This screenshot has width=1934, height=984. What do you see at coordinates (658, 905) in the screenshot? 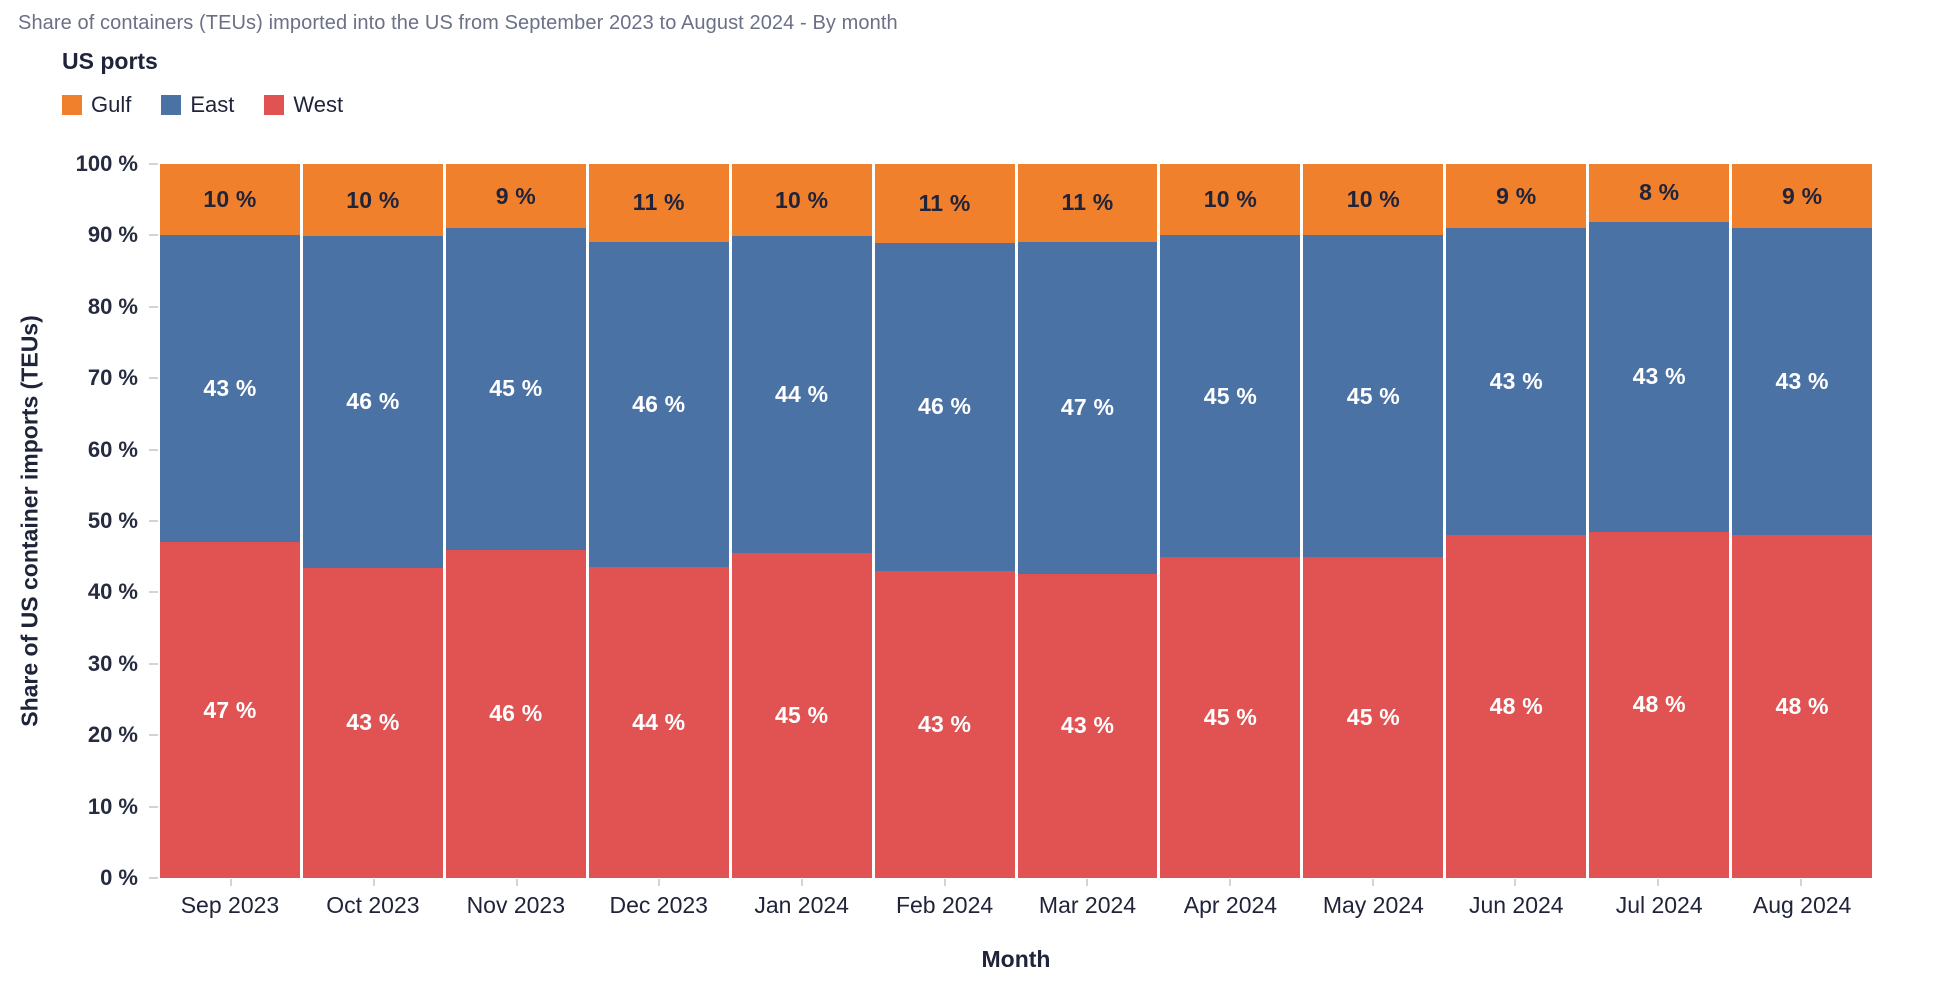
I see `x-tick-label: Dec 2023` at bounding box center [658, 905].